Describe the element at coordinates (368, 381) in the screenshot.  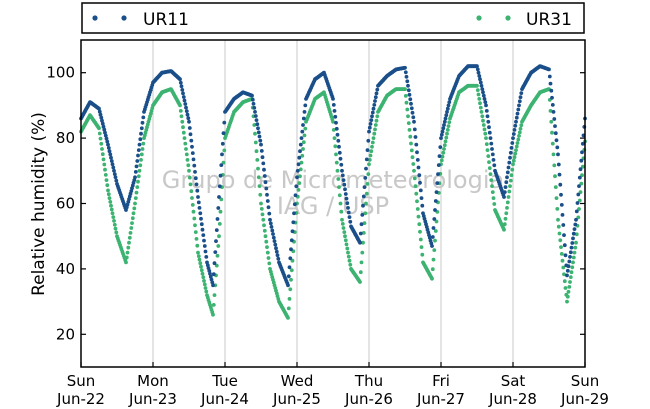
I see `x-tick-label-day: Thu` at that location.